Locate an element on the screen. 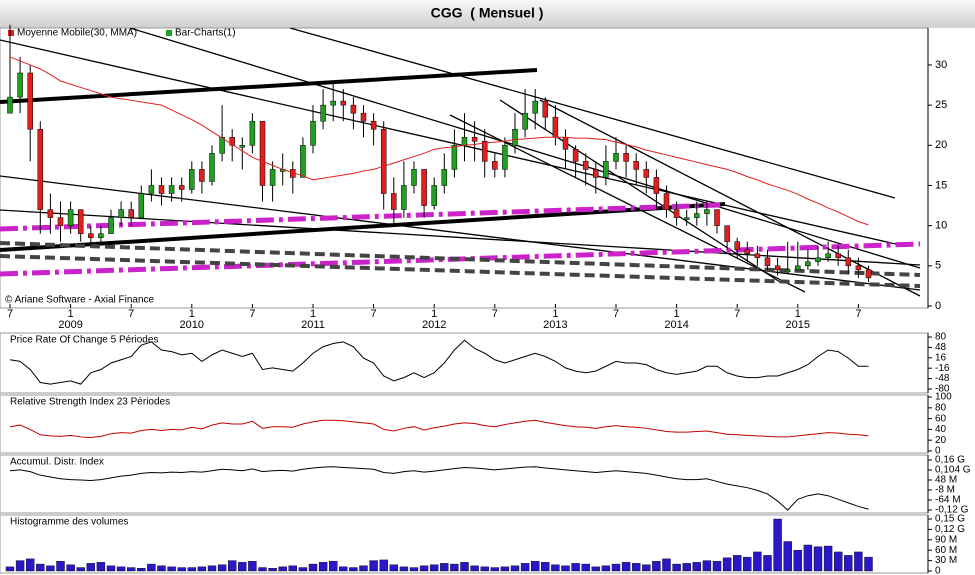  y-tick-label: 80 is located at coordinates (941, 407).